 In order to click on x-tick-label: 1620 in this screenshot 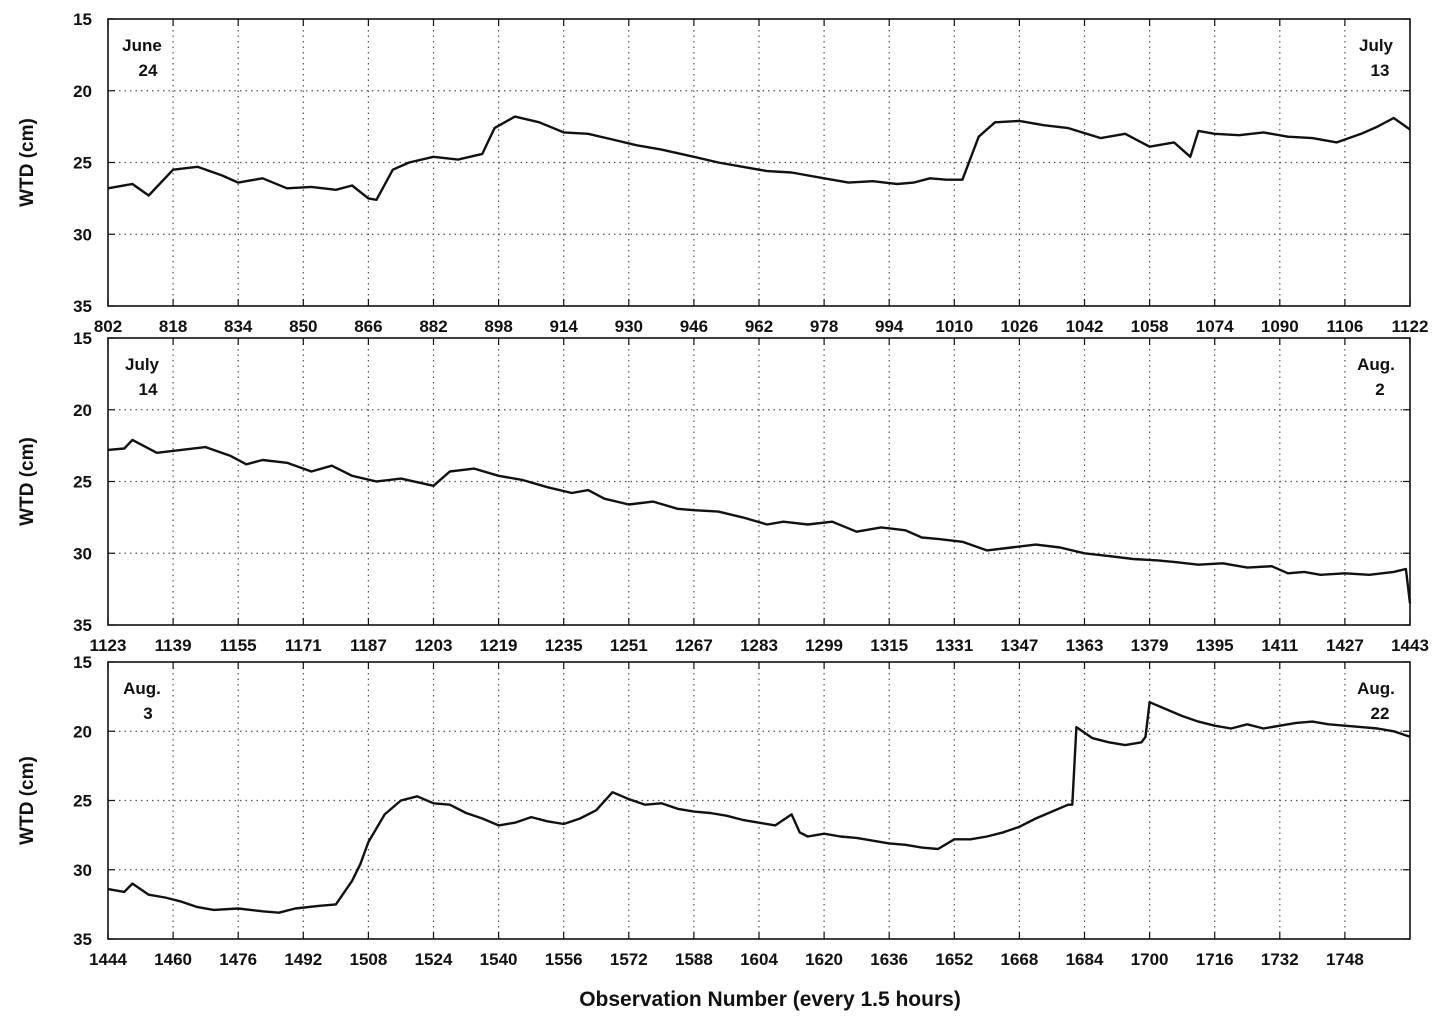, I will do `click(824, 959)`.